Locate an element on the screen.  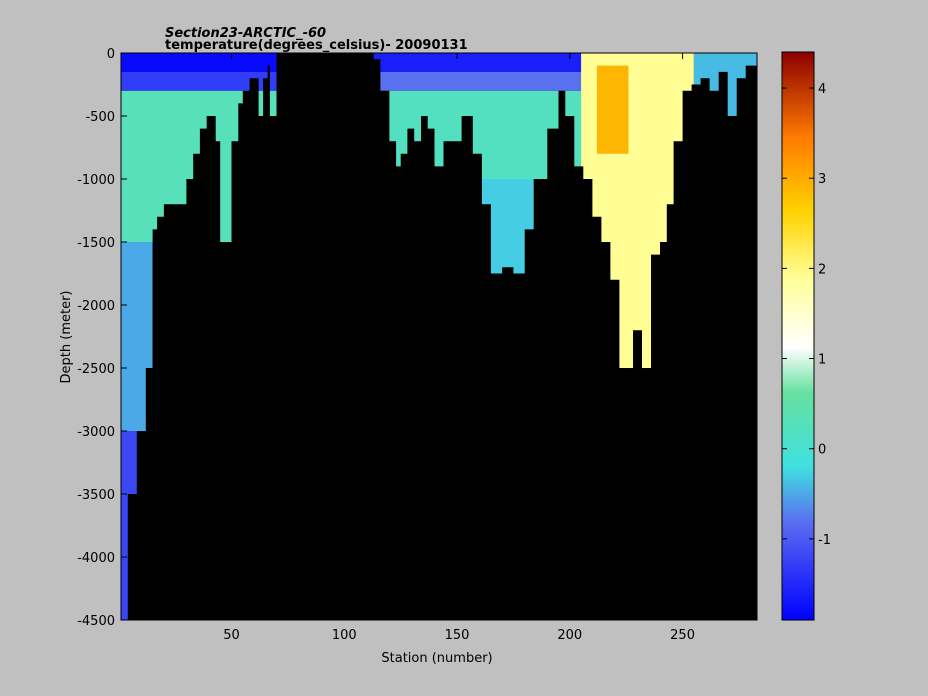
y-axis-label: Depth (meter) is located at coordinates (66, 337).